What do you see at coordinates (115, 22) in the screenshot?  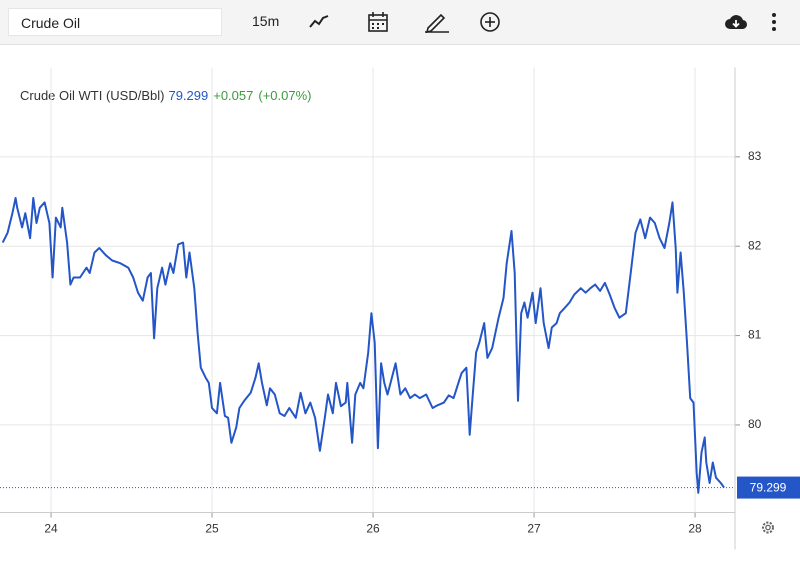 I see `symbol-search: Crude Oil` at bounding box center [115, 22].